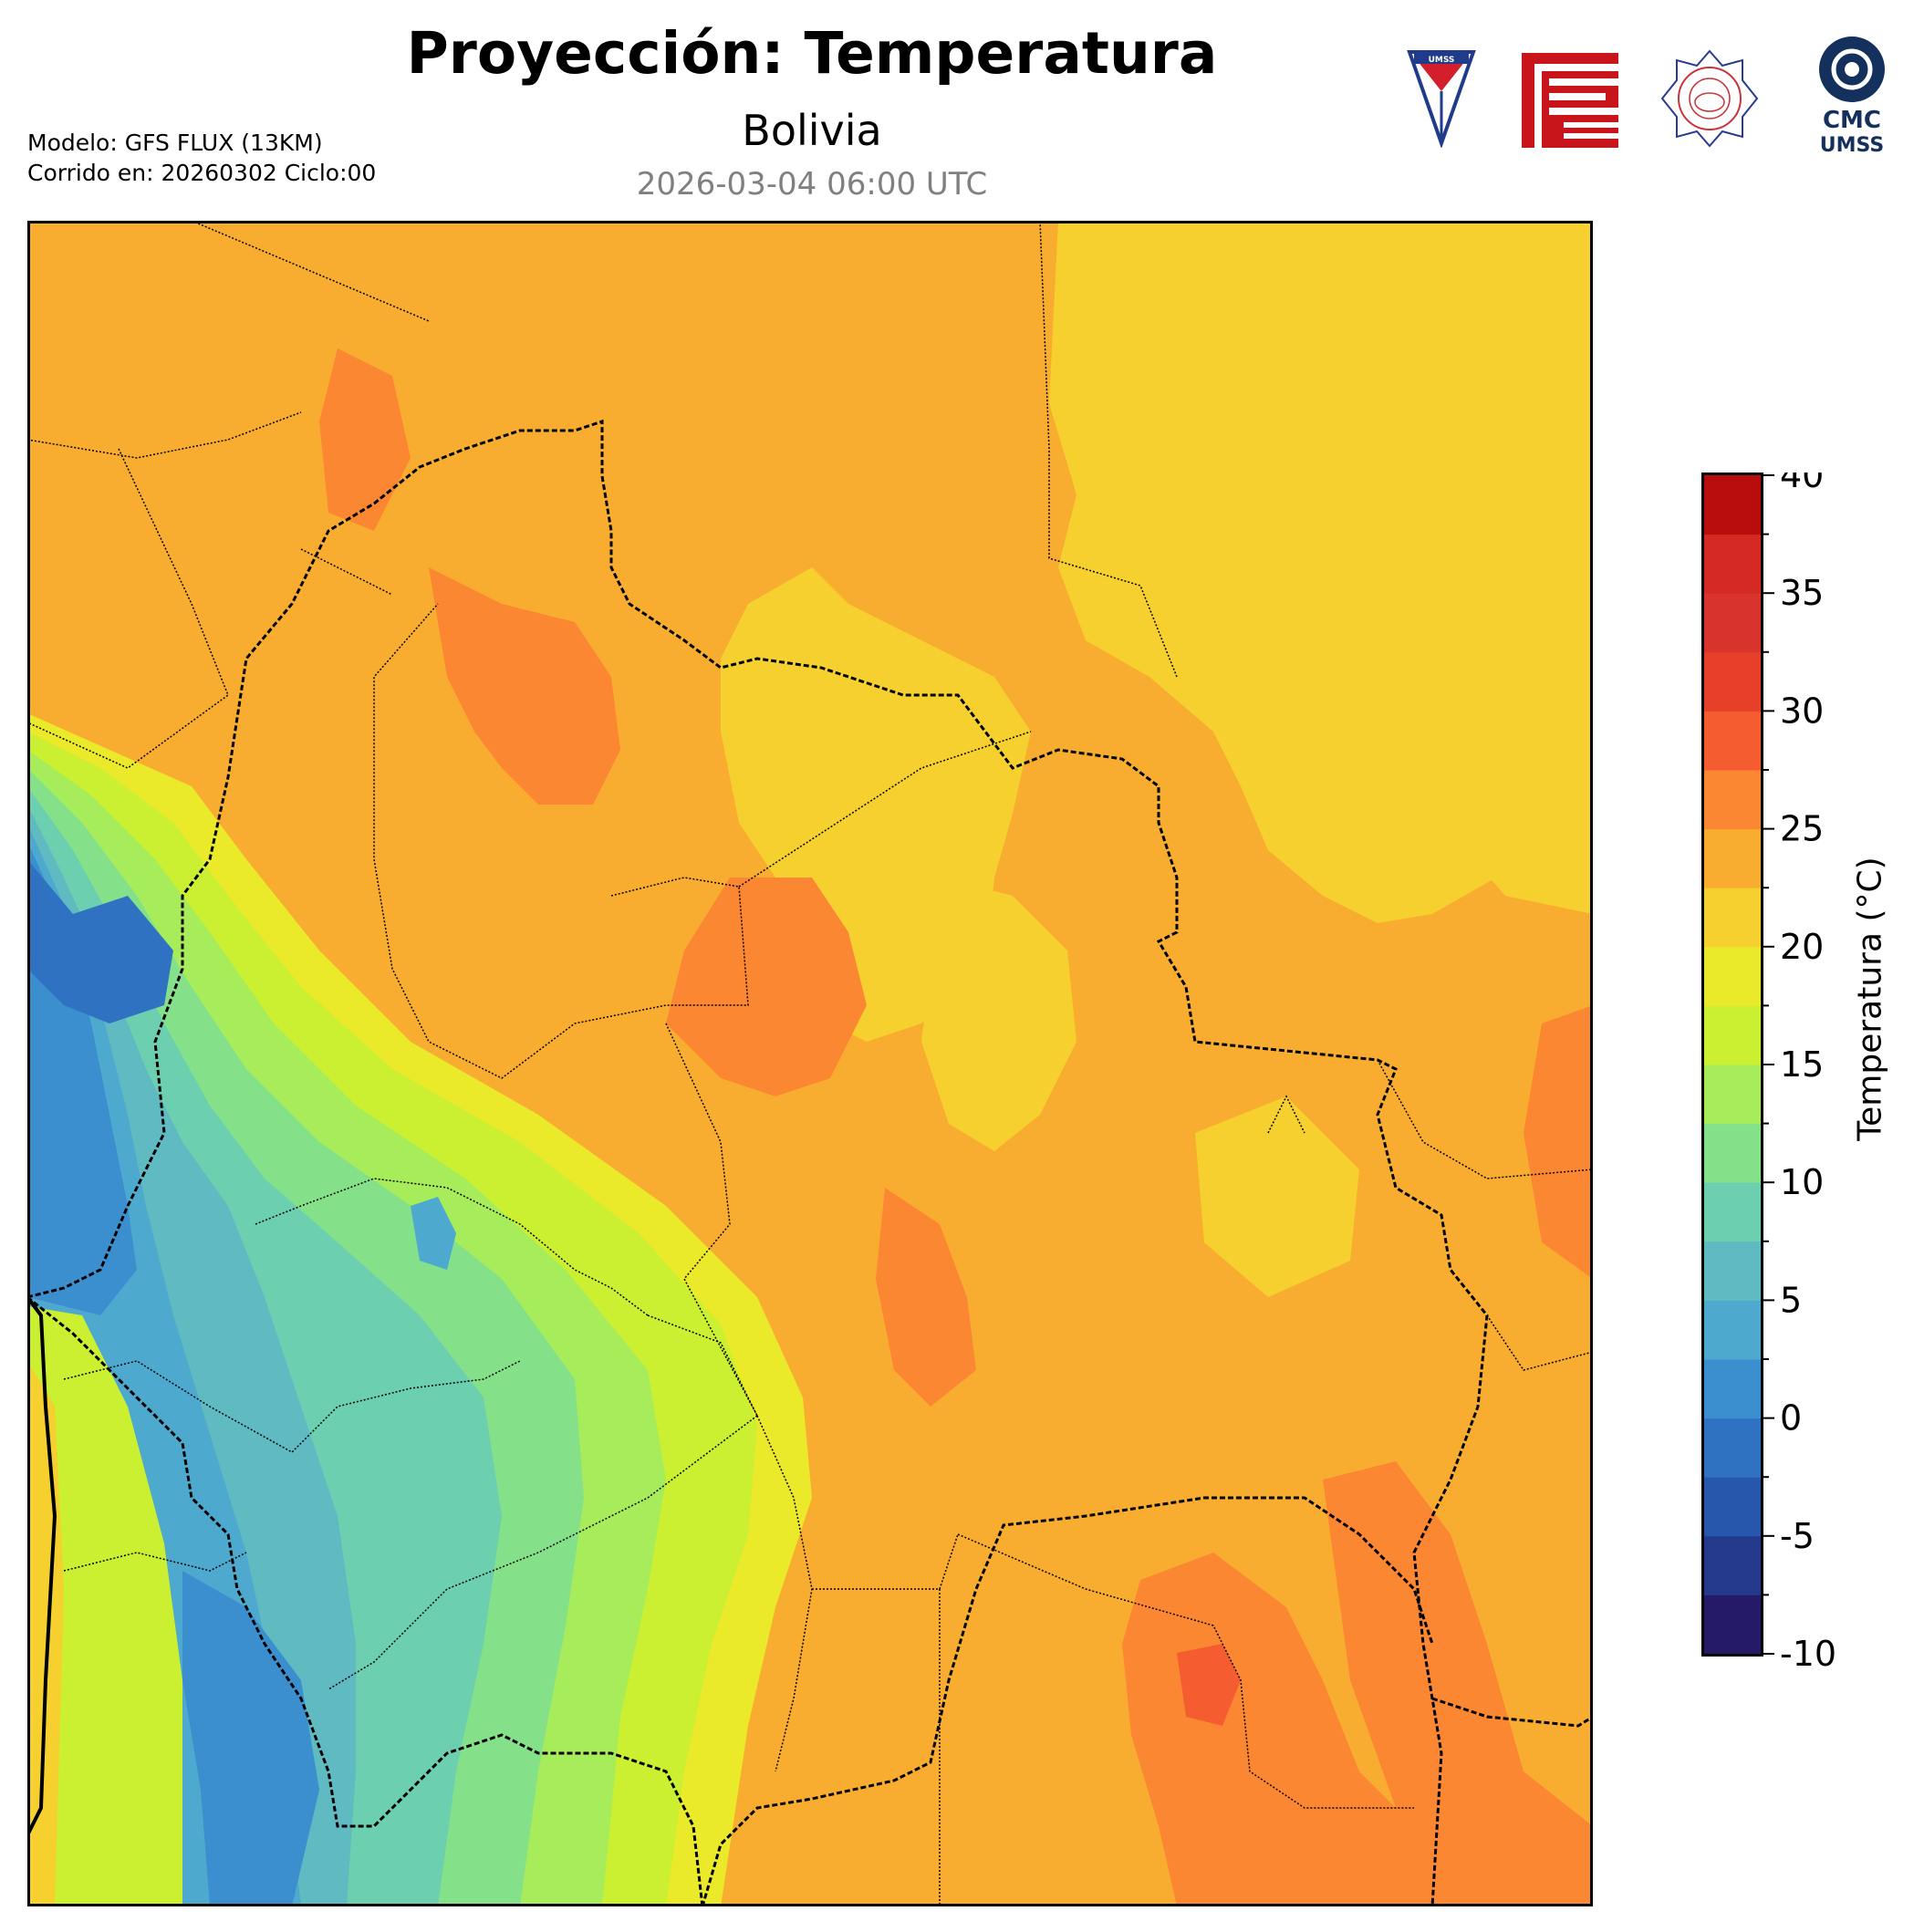  What do you see at coordinates (1067, 1701) in the screenshot?
I see `bolivia-border-south` at bounding box center [1067, 1701].